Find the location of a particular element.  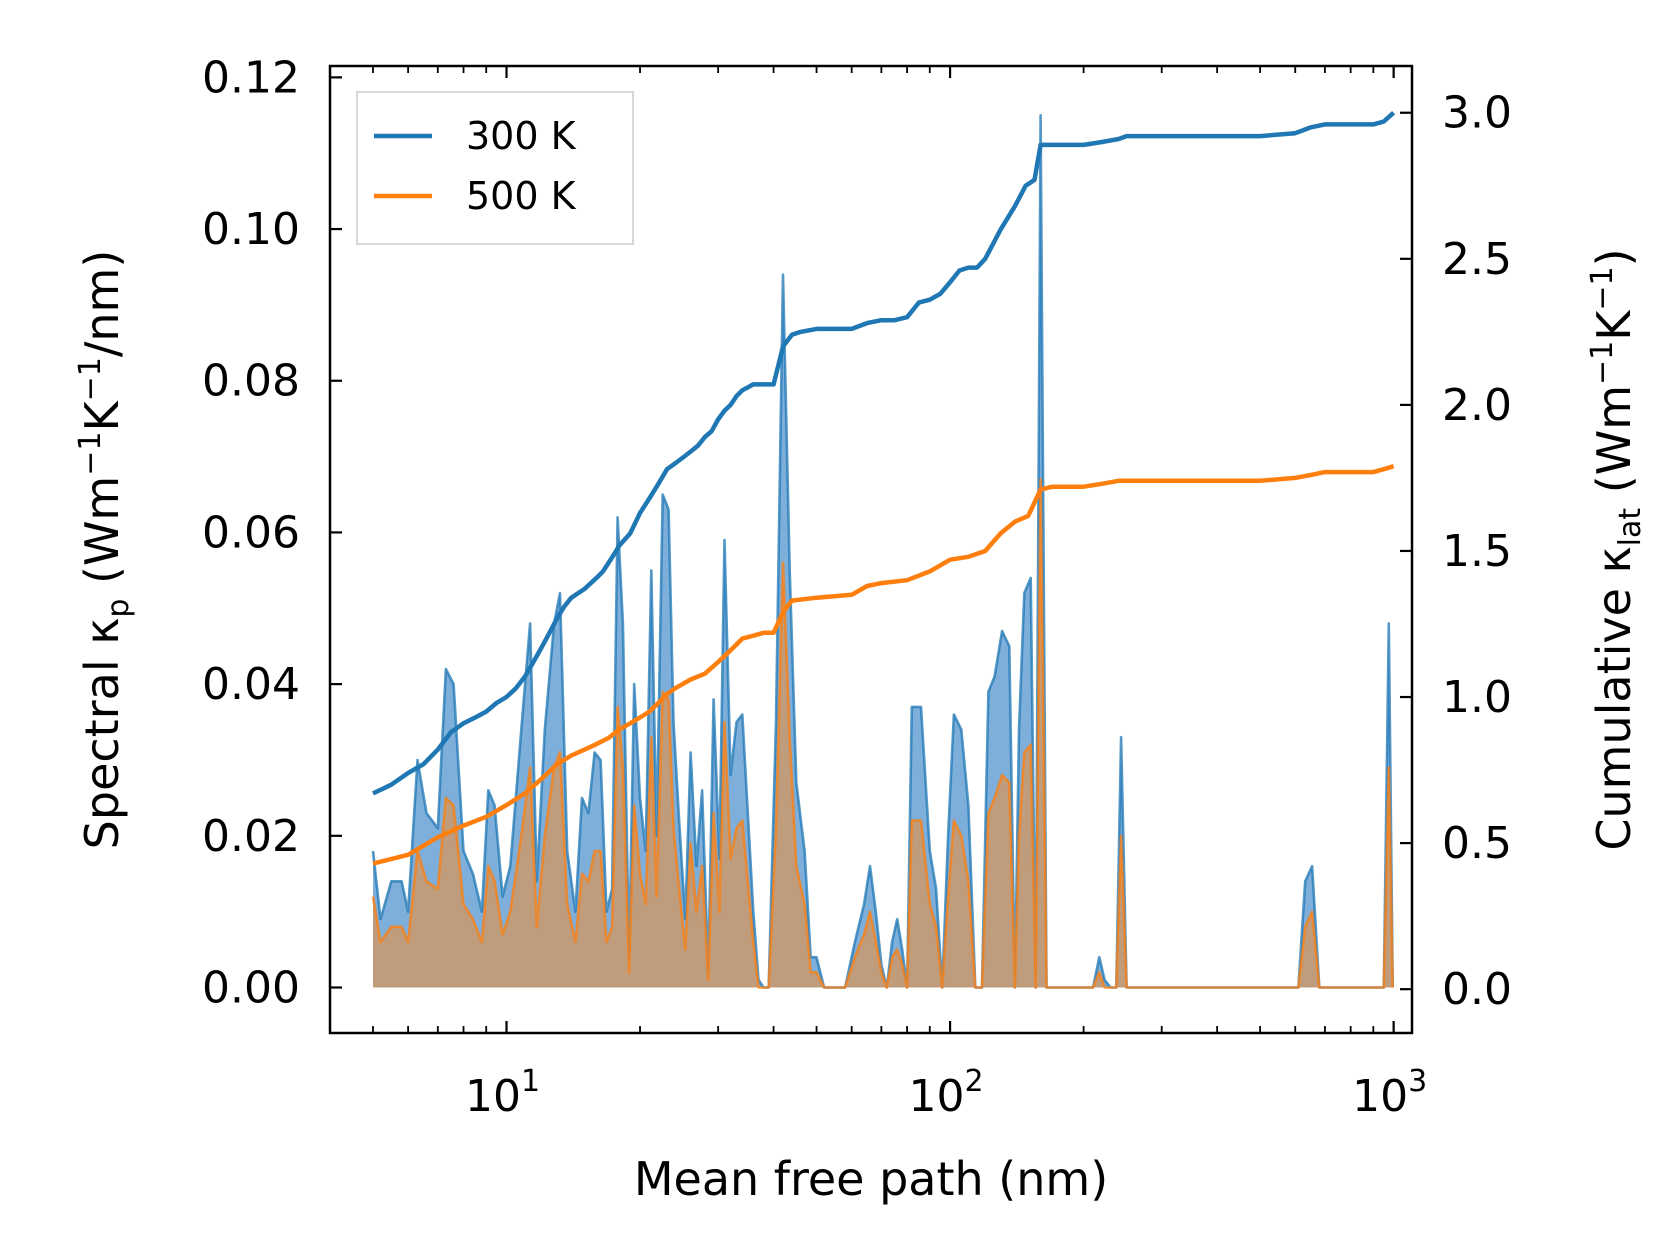

right-y-tick-label: 1.5 is located at coordinates (1477, 551).